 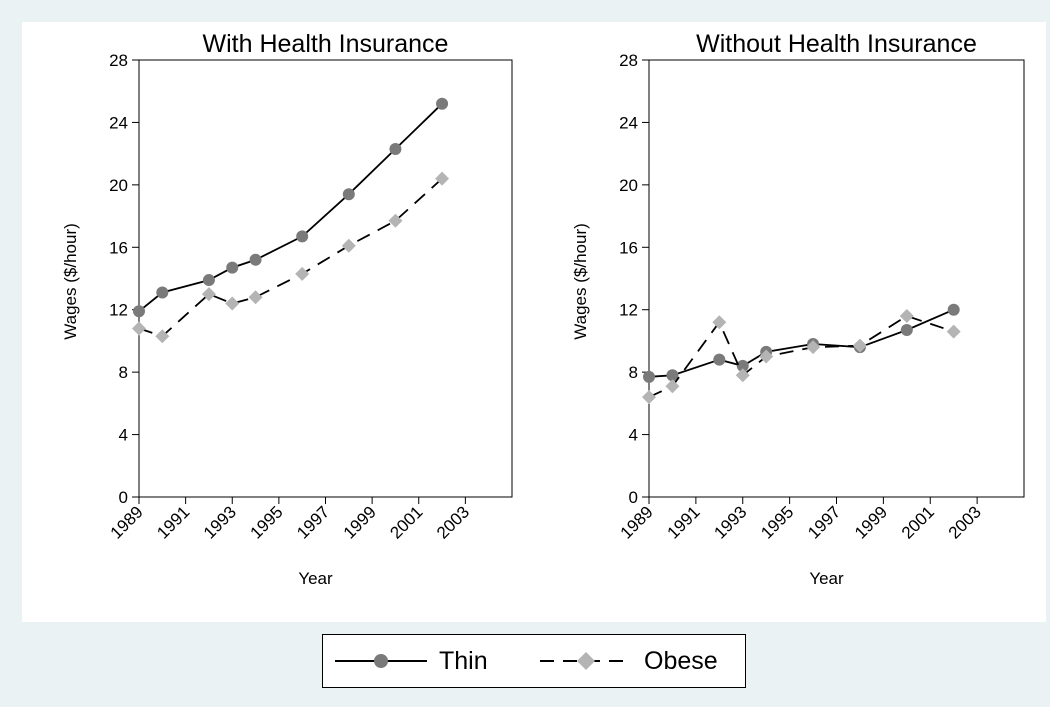 What do you see at coordinates (463, 661) in the screenshot?
I see `legend-label-thin: Thin` at bounding box center [463, 661].